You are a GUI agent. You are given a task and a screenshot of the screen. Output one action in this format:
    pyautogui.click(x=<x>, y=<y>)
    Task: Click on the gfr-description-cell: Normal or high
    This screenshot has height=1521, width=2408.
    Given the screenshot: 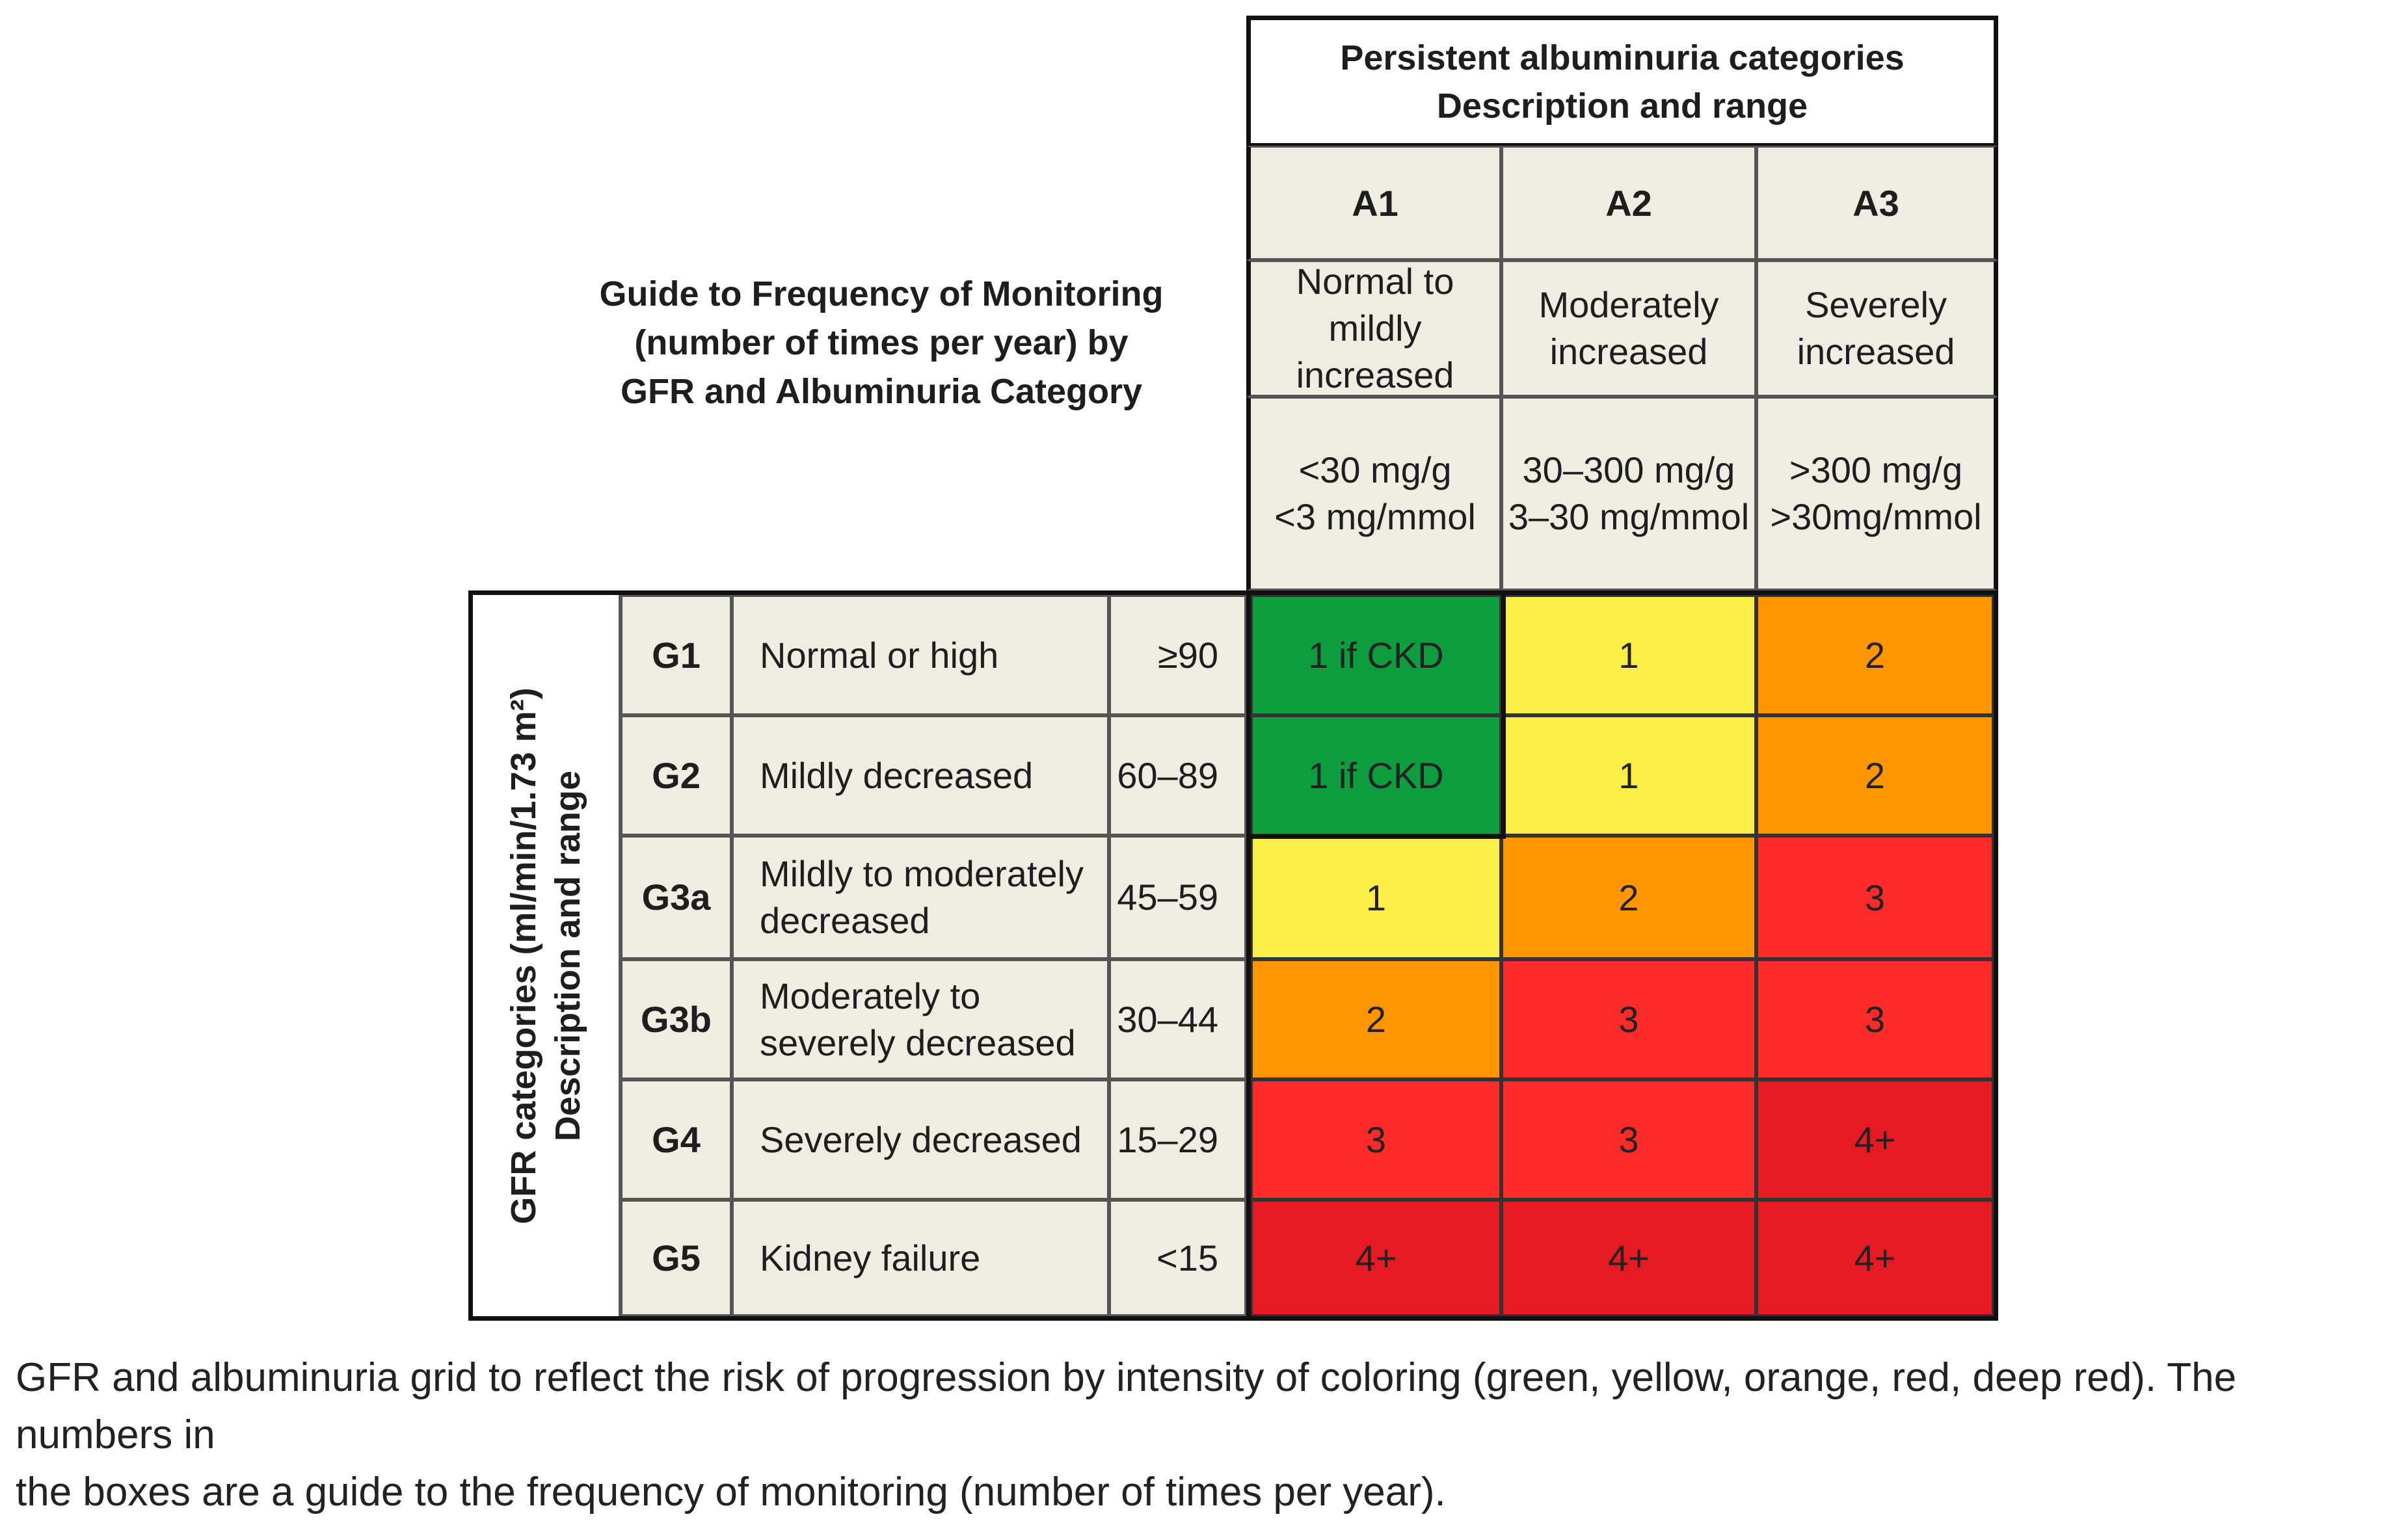 What is the action you would take?
    pyautogui.click(x=920, y=655)
    